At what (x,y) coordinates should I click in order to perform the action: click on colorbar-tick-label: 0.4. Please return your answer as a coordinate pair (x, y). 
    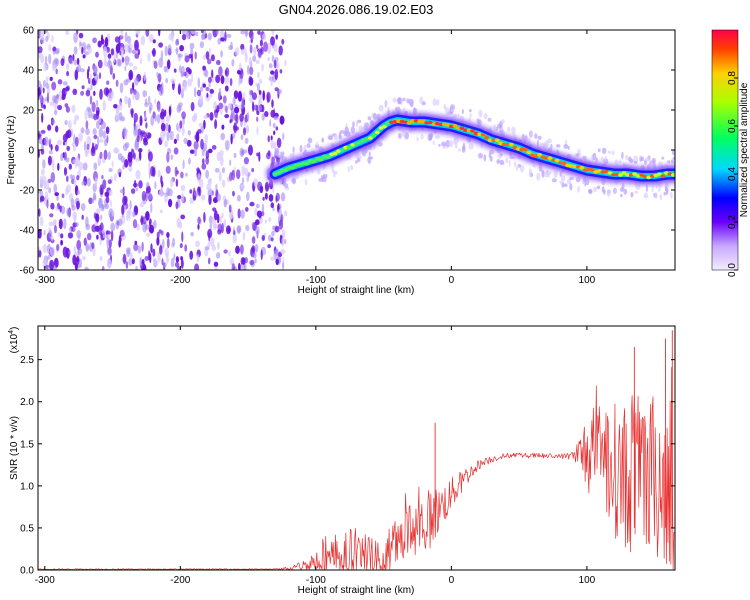
    Looking at the image, I should click on (732, 174).